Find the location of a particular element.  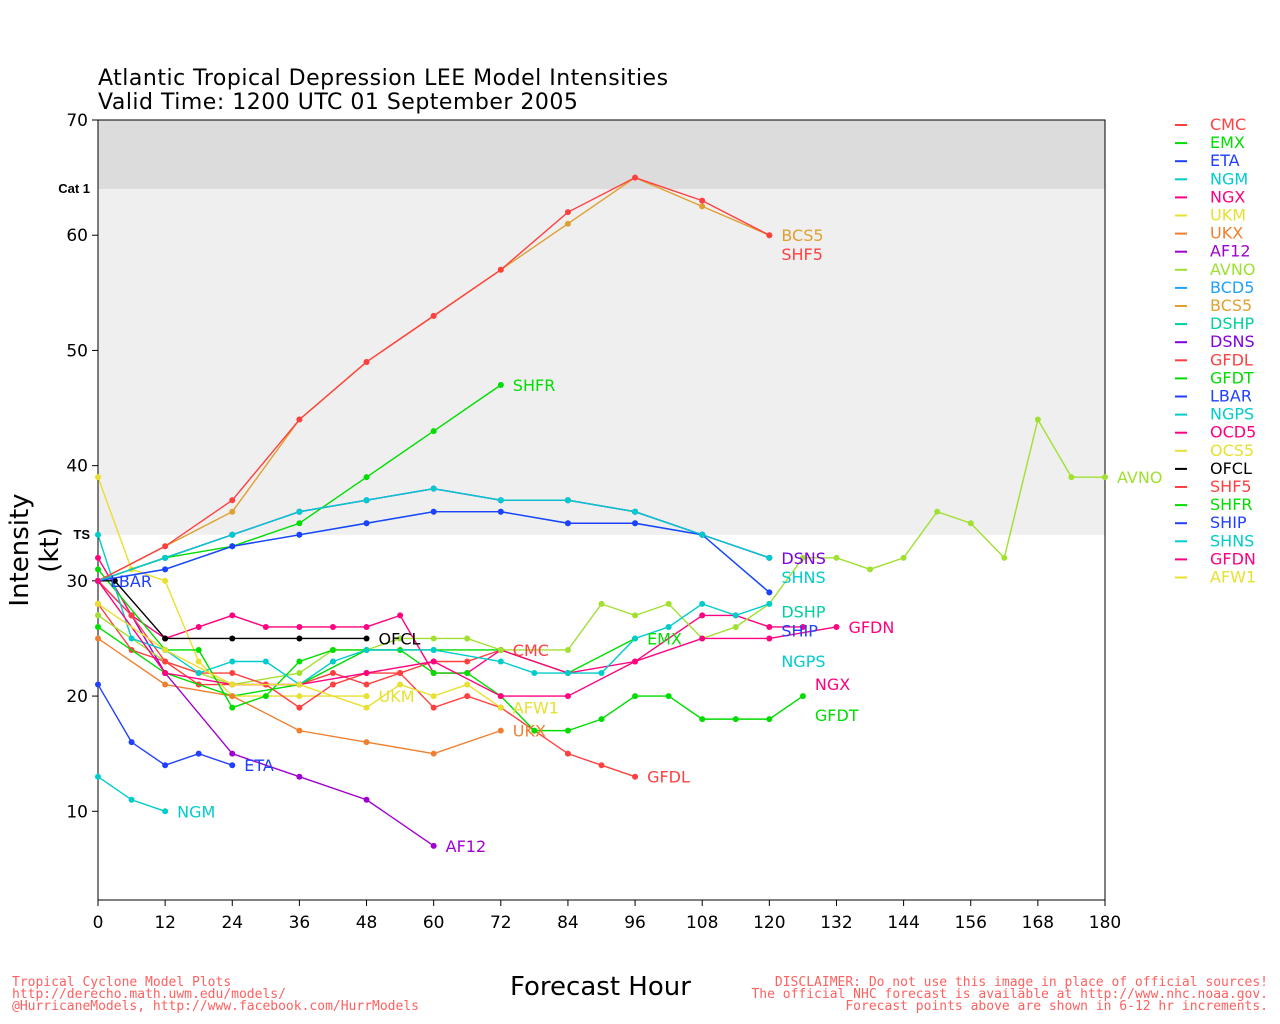

legend-entry: GFDN is located at coordinates (1233, 558).